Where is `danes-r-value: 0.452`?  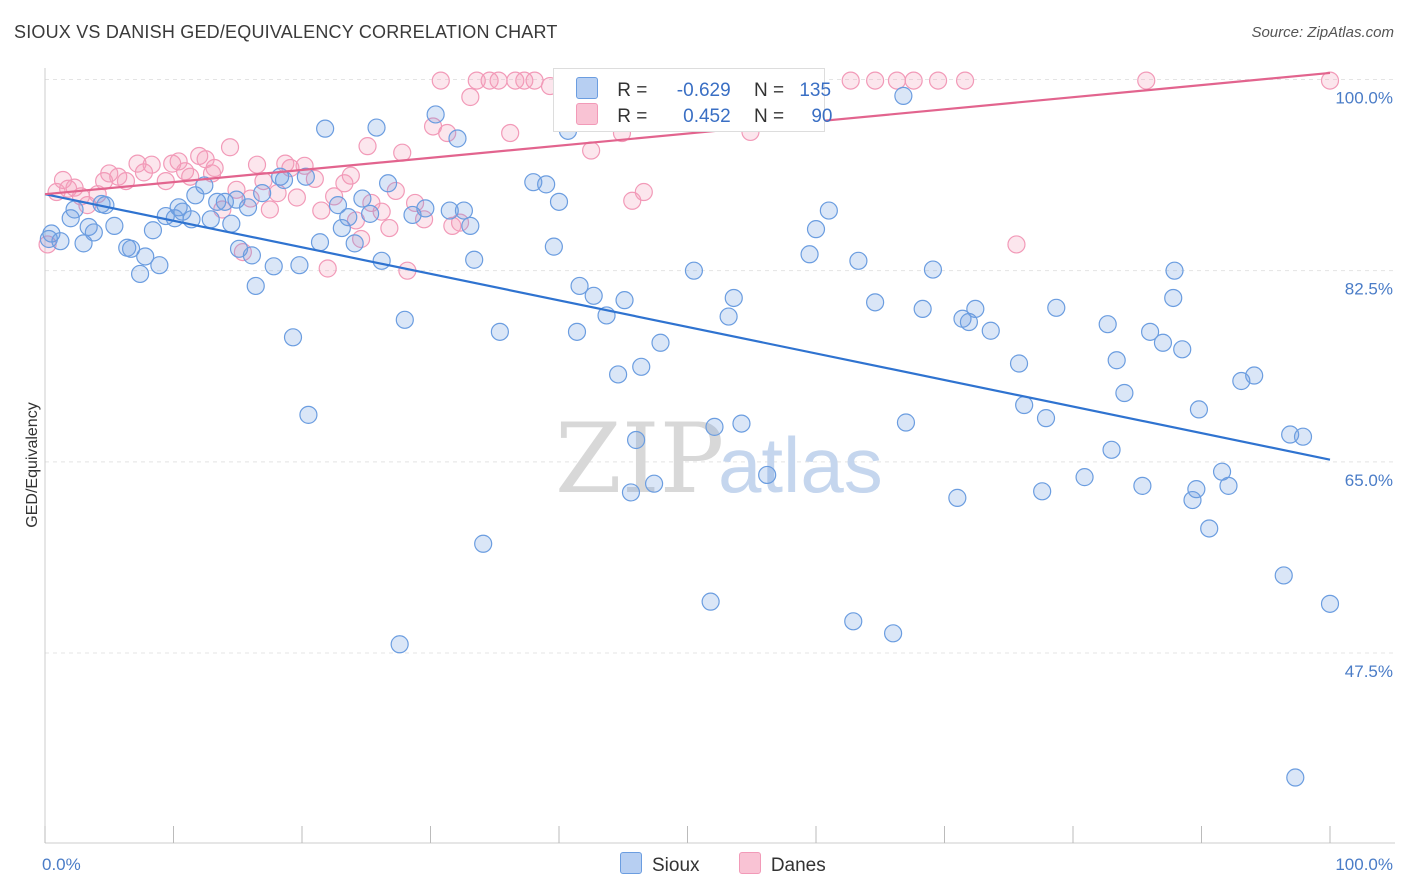 danes-r-value: 0.452 is located at coordinates (707, 116).